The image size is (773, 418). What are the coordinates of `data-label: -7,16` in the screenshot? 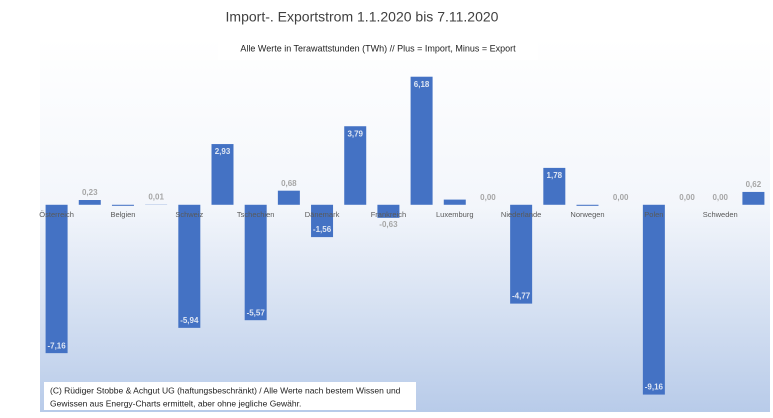 It's located at (56, 345).